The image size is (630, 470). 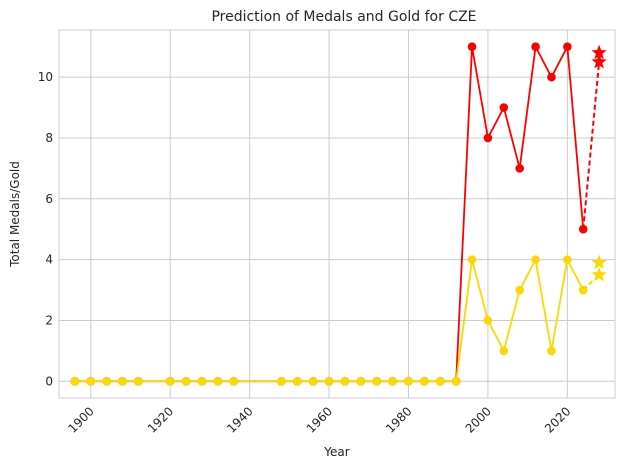 What do you see at coordinates (319, 419) in the screenshot?
I see `x-tick-label: 1960` at bounding box center [319, 419].